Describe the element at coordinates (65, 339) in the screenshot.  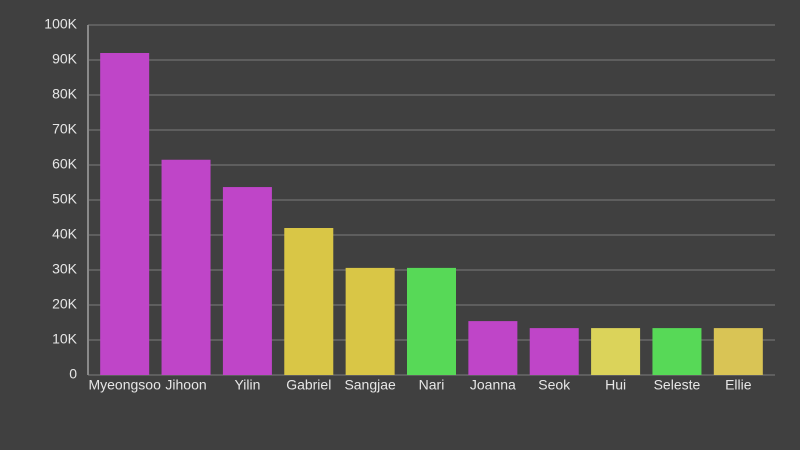
I see `y-tick-label: 10K` at that location.